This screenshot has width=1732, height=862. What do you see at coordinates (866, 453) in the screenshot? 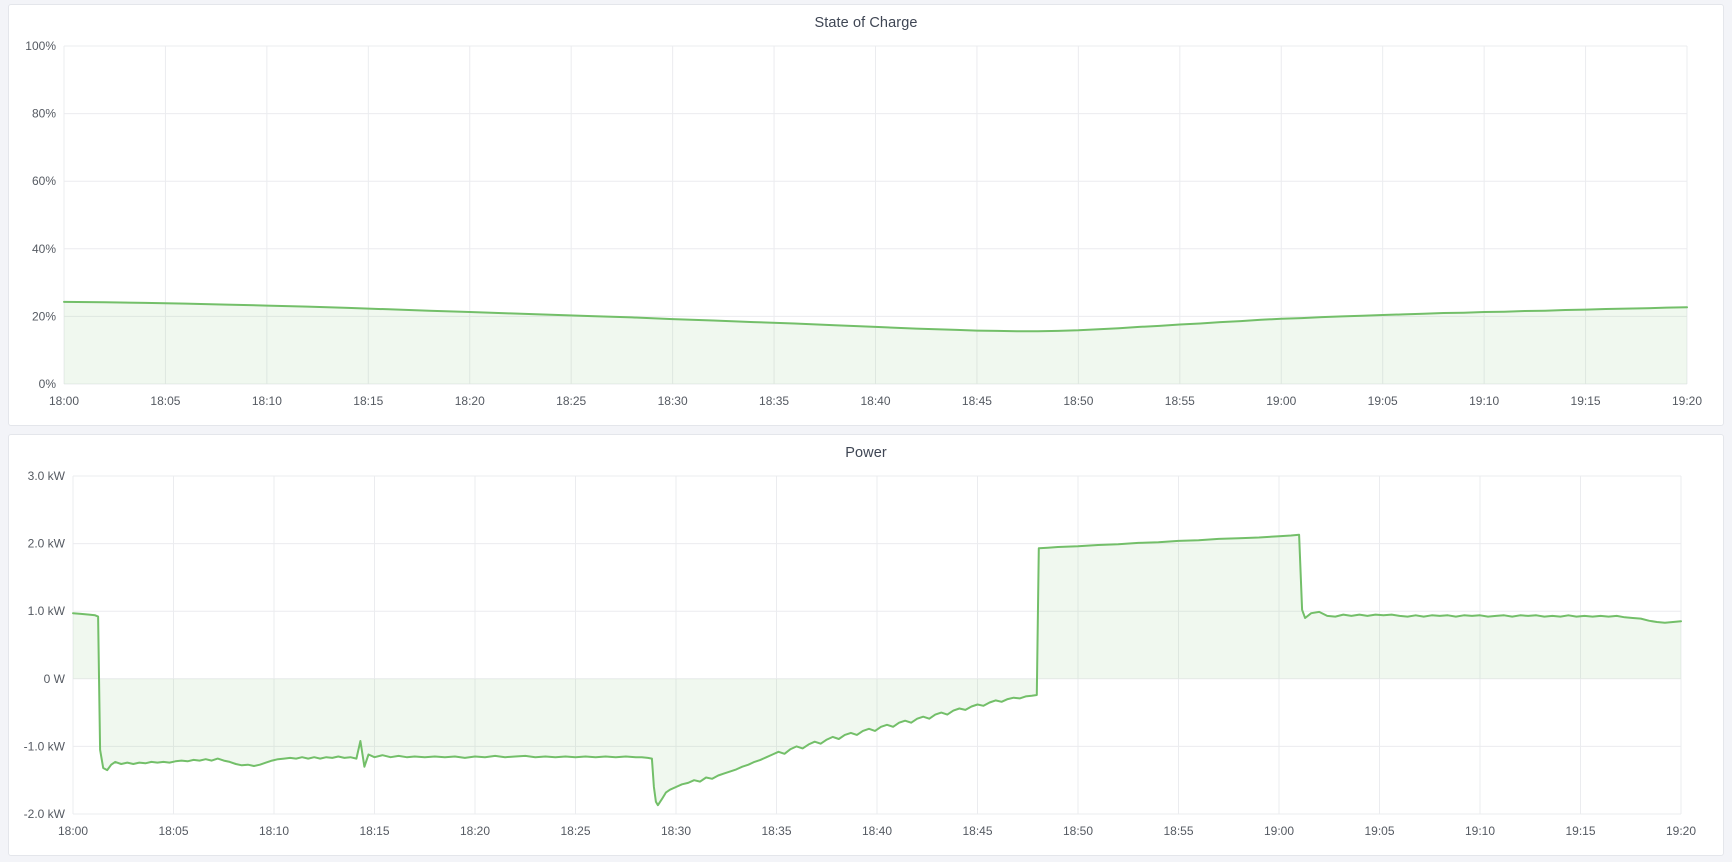
I see `panel-title-power: Power` at bounding box center [866, 453].